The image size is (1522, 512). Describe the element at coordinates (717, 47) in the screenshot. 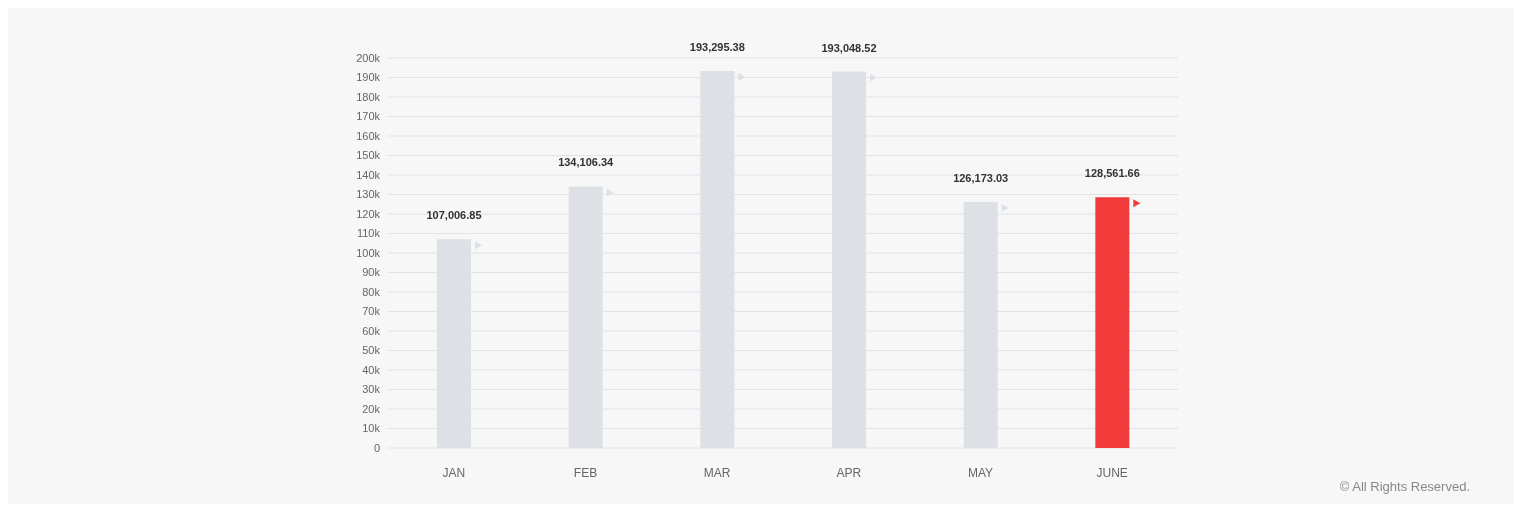

I see `data-label: 193,295.38` at that location.